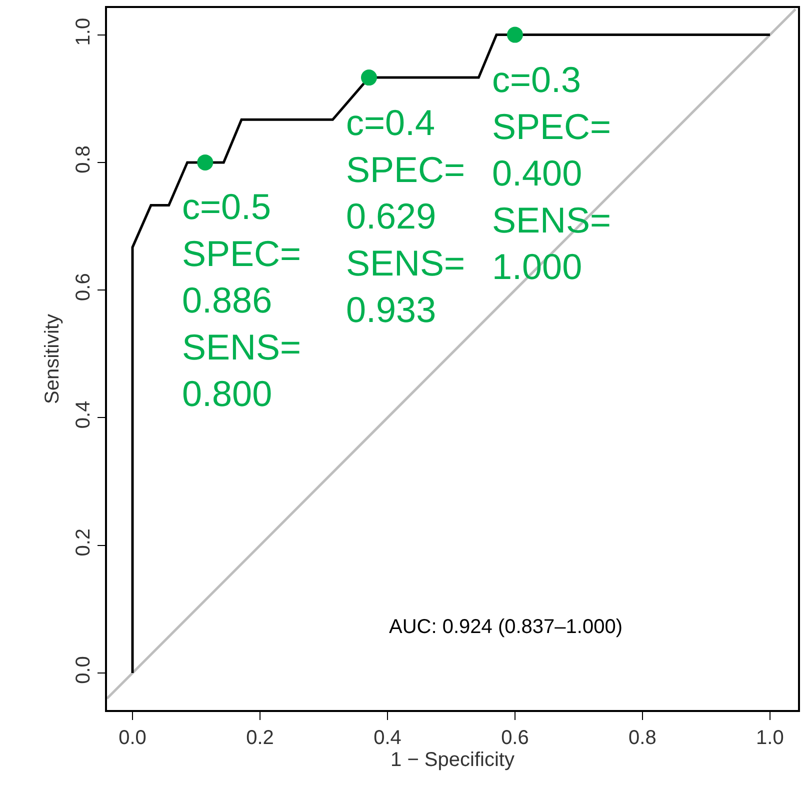 This screenshot has width=805, height=785. I want to click on x-tick-label: 0.8, so click(642, 737).